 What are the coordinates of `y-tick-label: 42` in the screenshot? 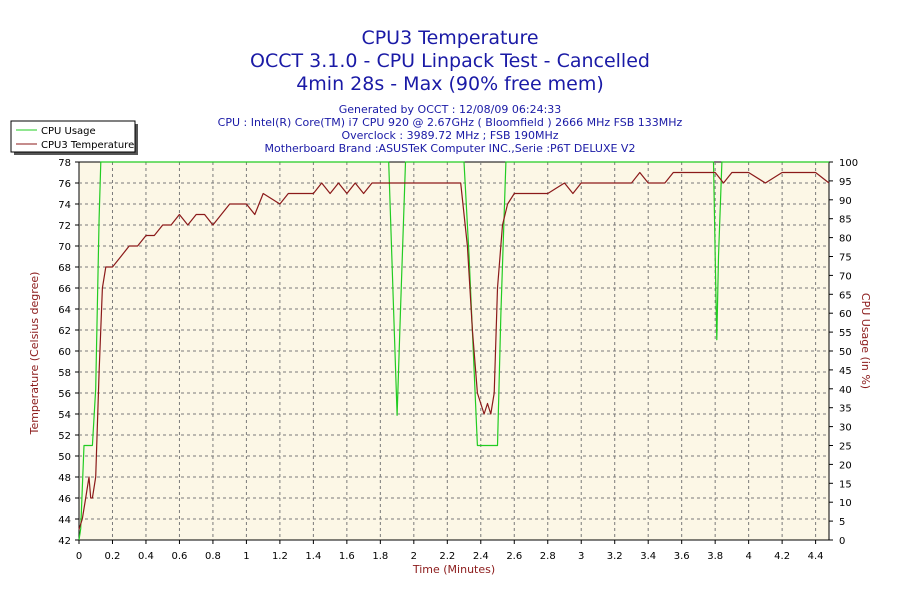 It's located at (64, 541).